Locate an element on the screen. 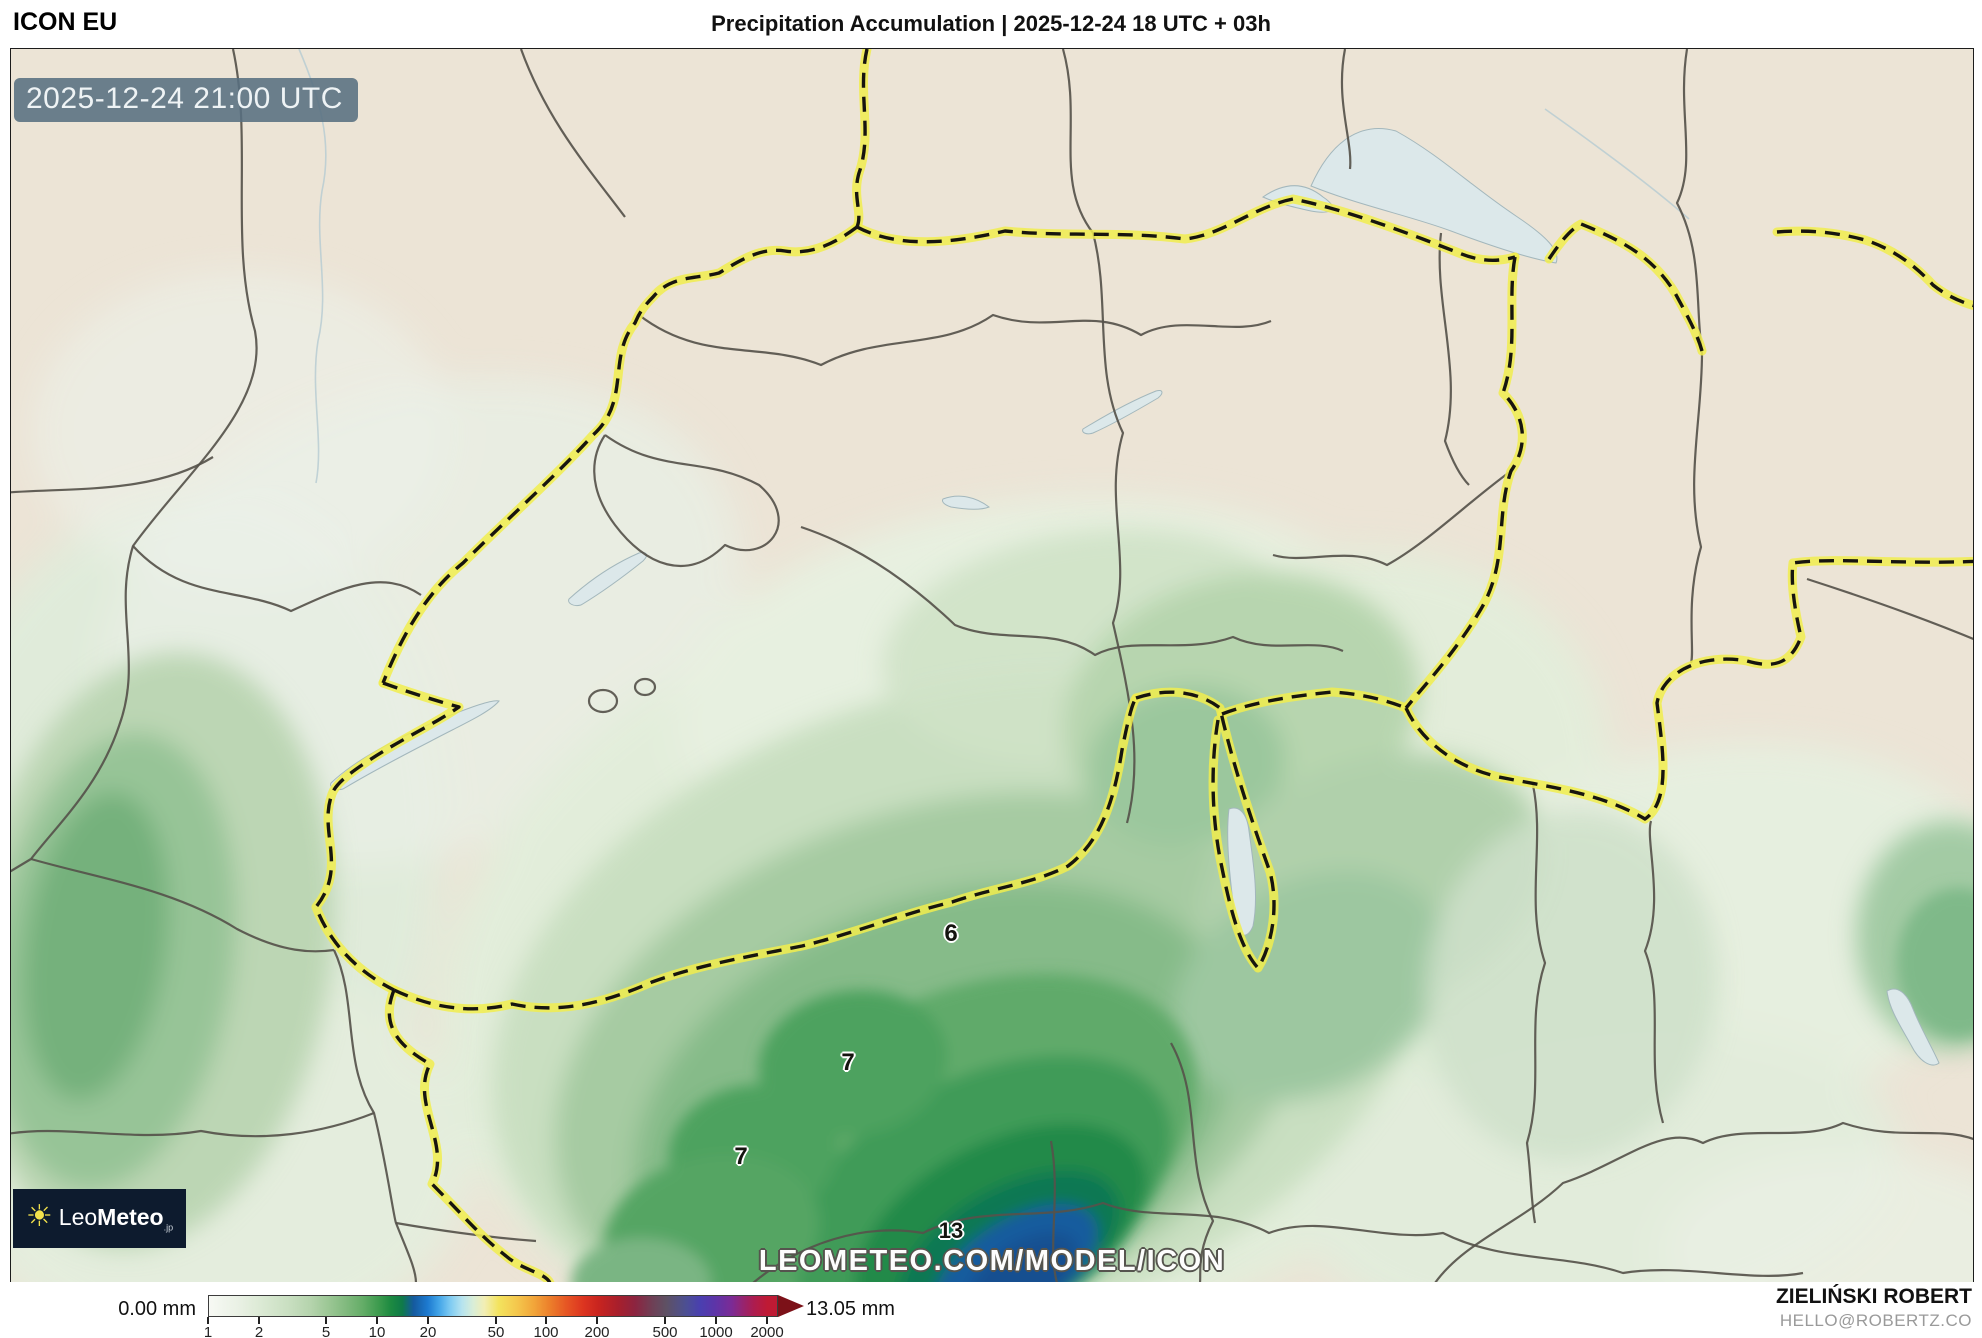 The image size is (1982, 1338). author-name: ZIELIŃSKI ROBERT is located at coordinates (1873, 1296).